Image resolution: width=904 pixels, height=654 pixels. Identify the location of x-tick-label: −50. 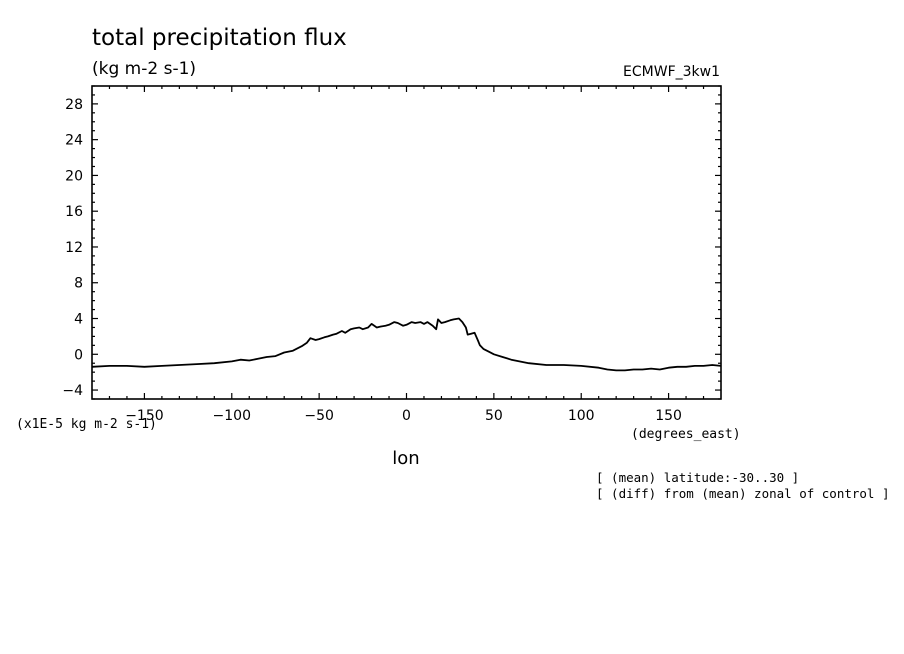
(319, 416).